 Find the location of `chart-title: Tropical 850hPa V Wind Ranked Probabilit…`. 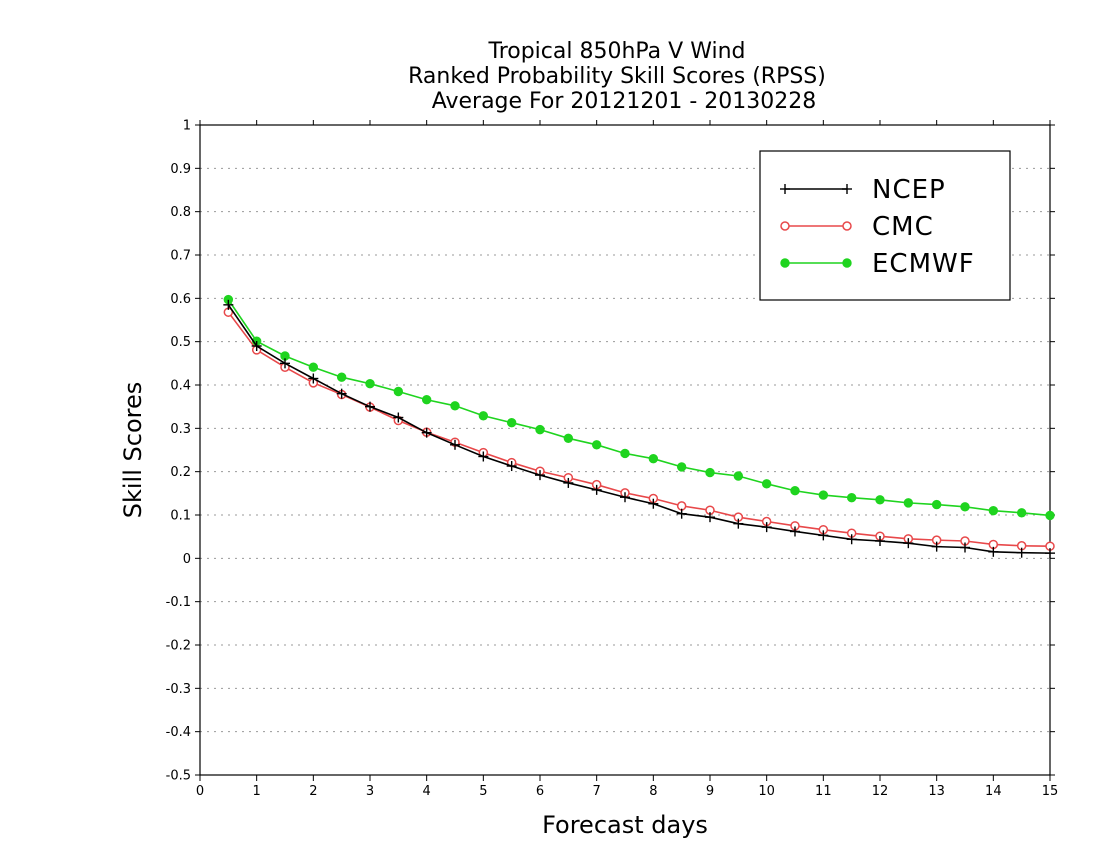

chart-title: Tropical 850hPa V Wind Ranked Probabilit… is located at coordinates (617, 76).